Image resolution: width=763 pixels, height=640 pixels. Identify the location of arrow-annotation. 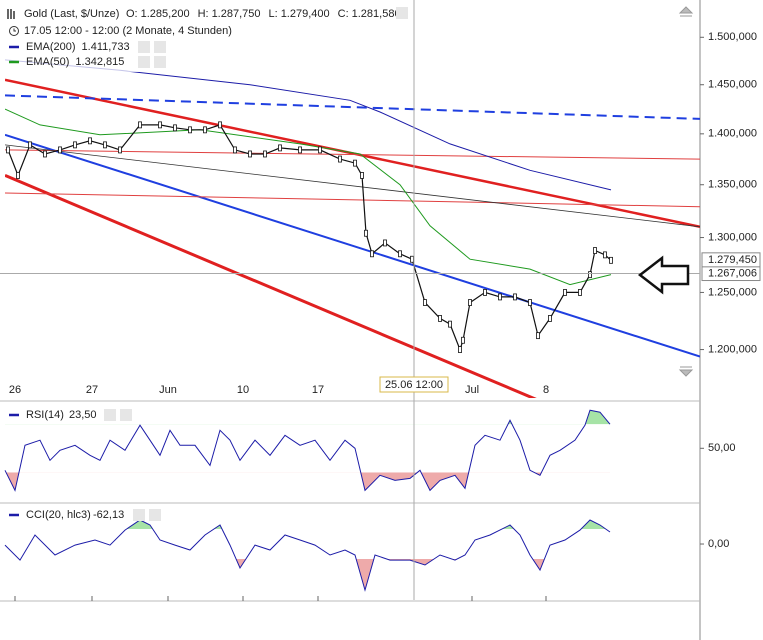
(663, 275).